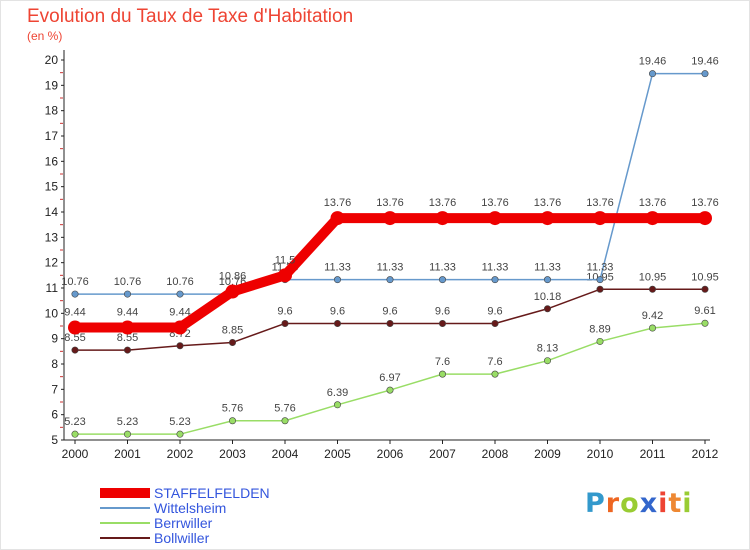 The image size is (750, 550). What do you see at coordinates (285, 454) in the screenshot?
I see `x-tick-label: 2004` at bounding box center [285, 454].